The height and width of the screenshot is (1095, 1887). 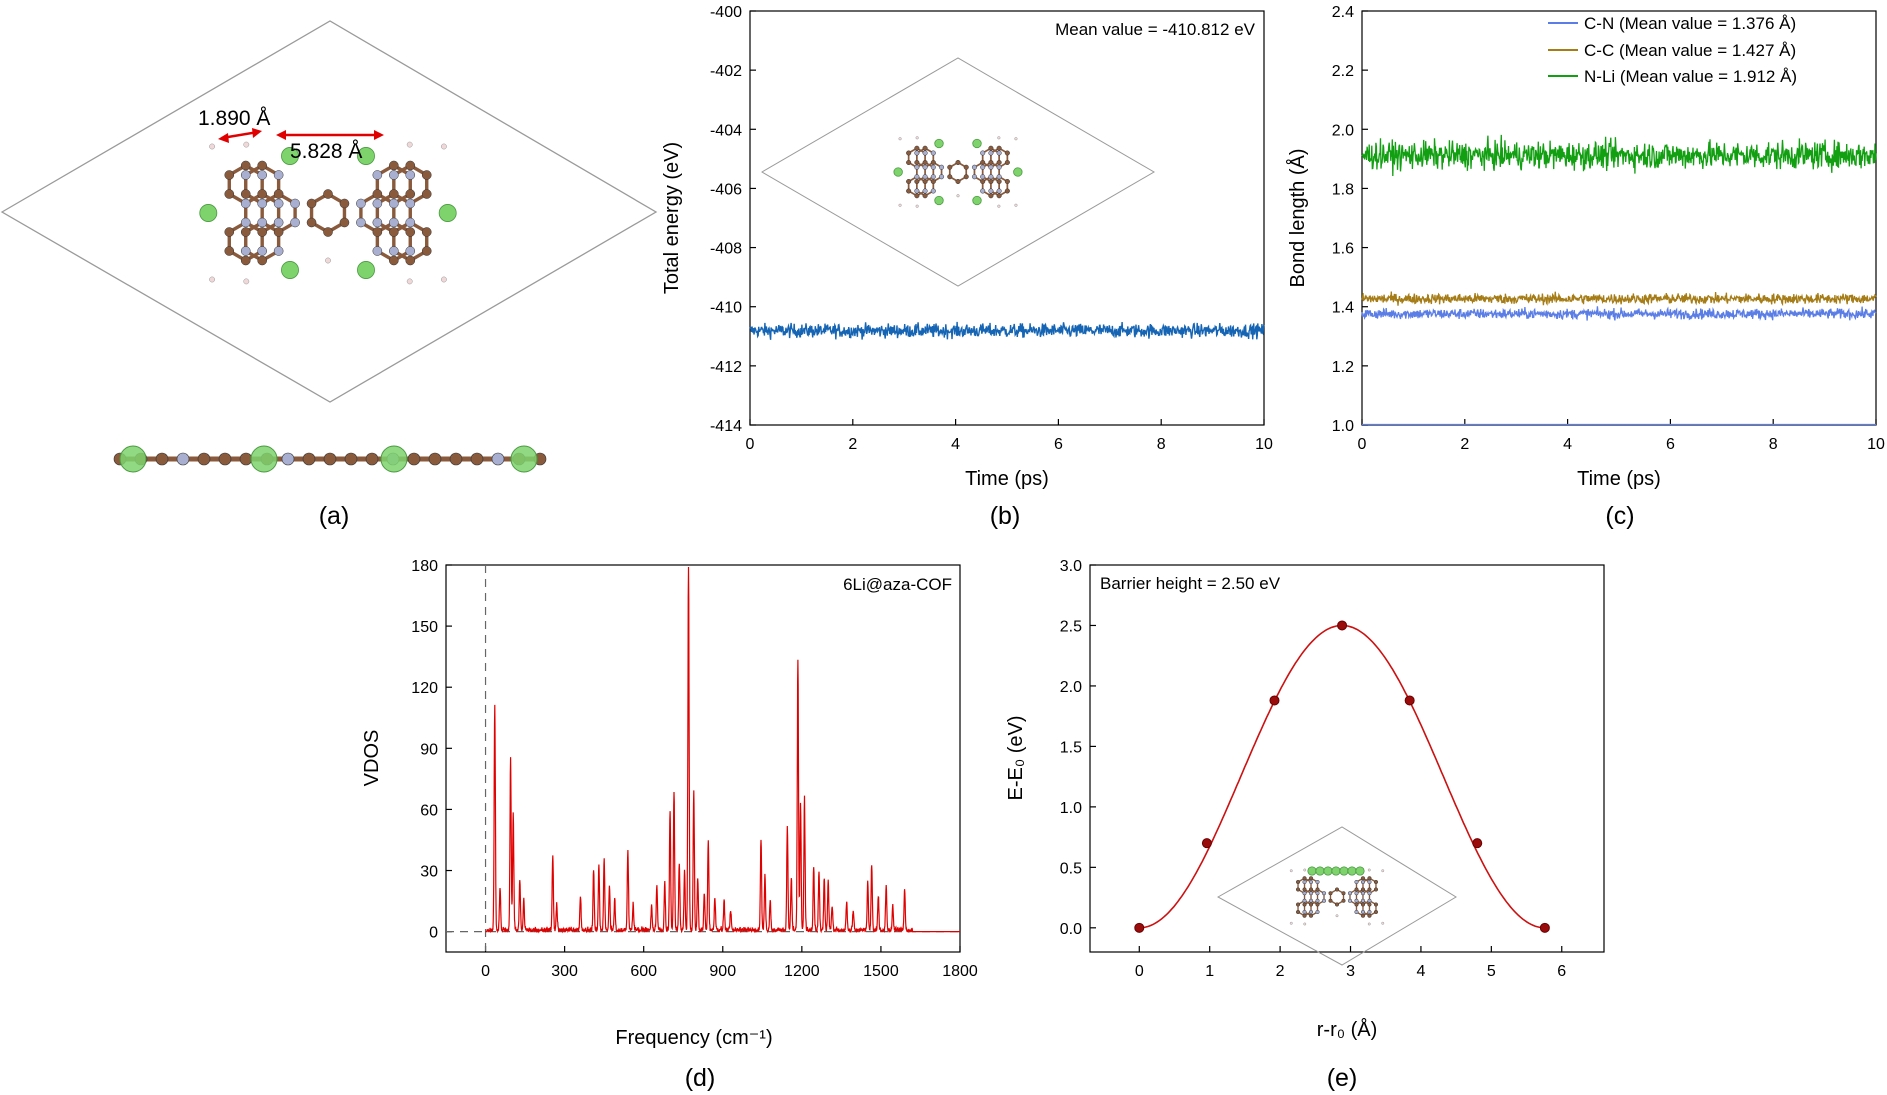 I want to click on x-tick-label: 0, so click(x=1362, y=444).